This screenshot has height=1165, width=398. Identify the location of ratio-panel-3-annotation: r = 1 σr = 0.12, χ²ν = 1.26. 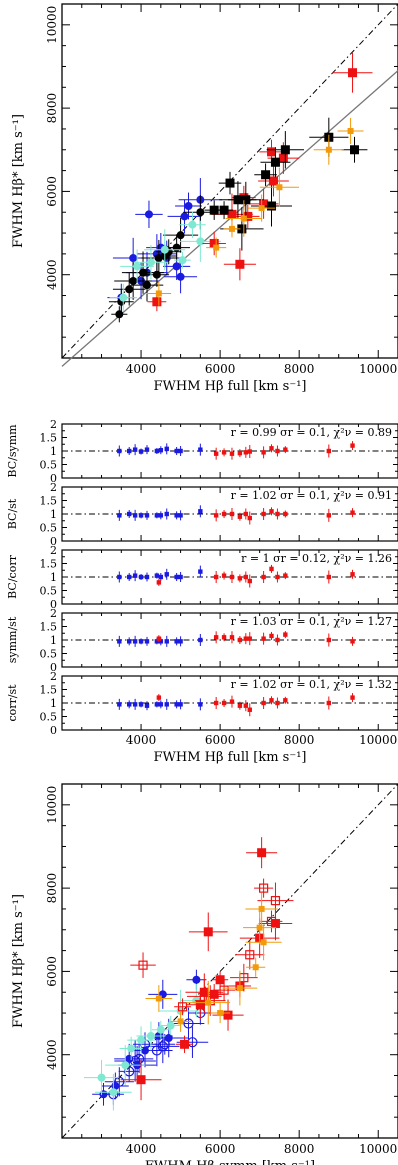
(316, 558).